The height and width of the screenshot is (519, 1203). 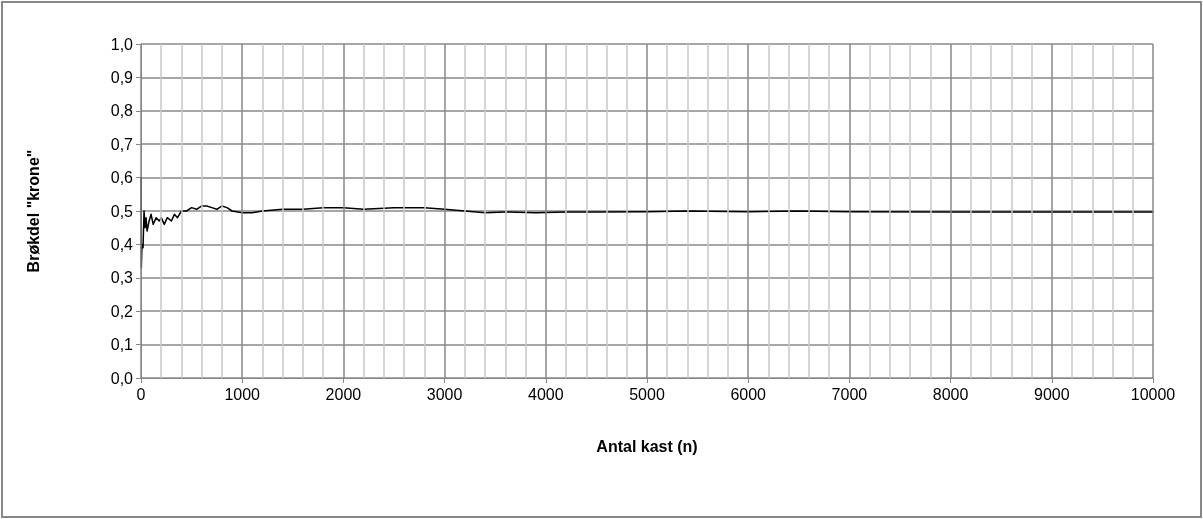 What do you see at coordinates (122, 278) in the screenshot?
I see `y-tick-label: 0,3` at bounding box center [122, 278].